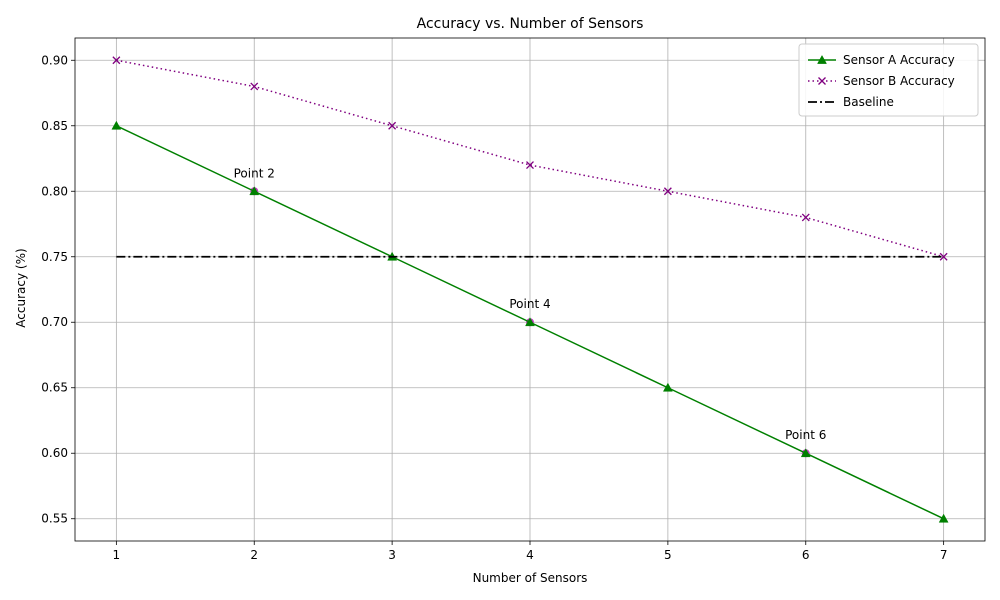  What do you see at coordinates (530, 555) in the screenshot?
I see `x-tick-label: 4` at bounding box center [530, 555].